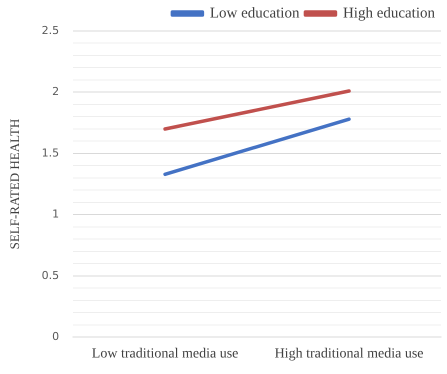 Image resolution: width=447 pixels, height=374 pixels. I want to click on x-tick-label: High traditional media use, so click(349, 354).